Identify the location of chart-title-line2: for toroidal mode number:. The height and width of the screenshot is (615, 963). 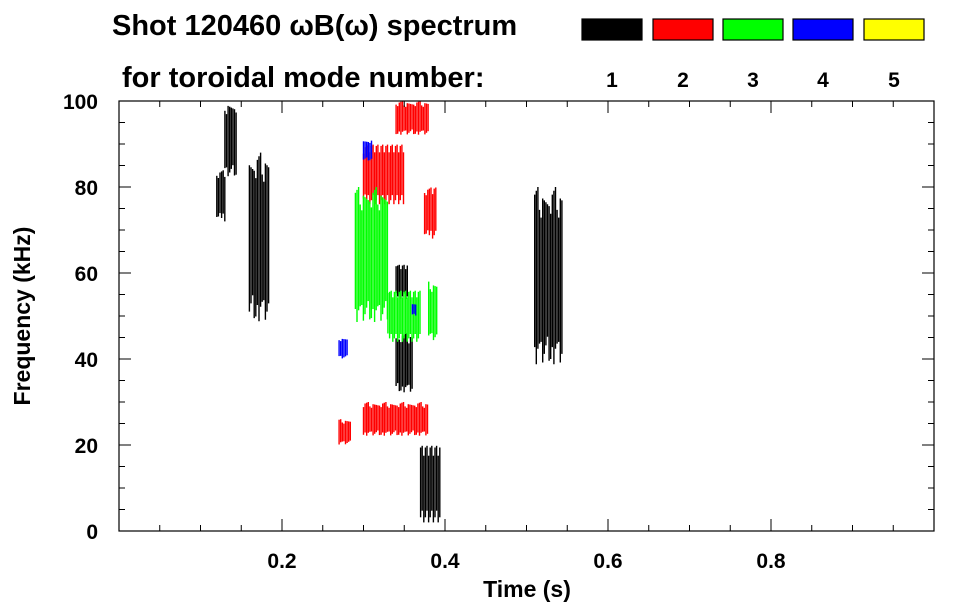
(303, 78).